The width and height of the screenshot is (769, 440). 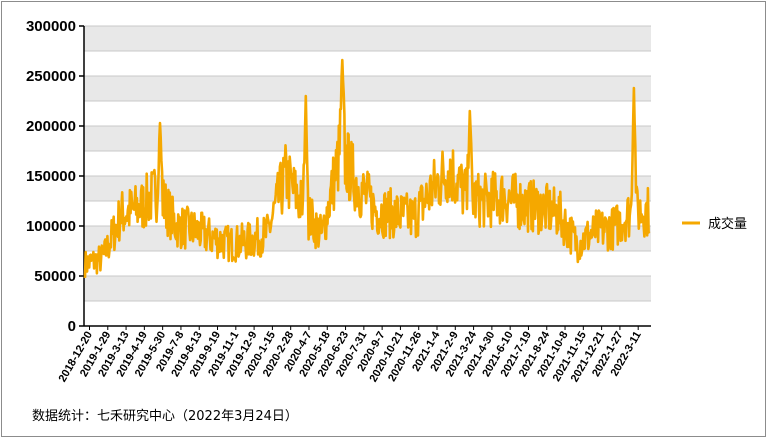 I want to click on y-axis-ticks: 0 50000 100000 150000 200000 250000 300000, so click(x=55, y=176).